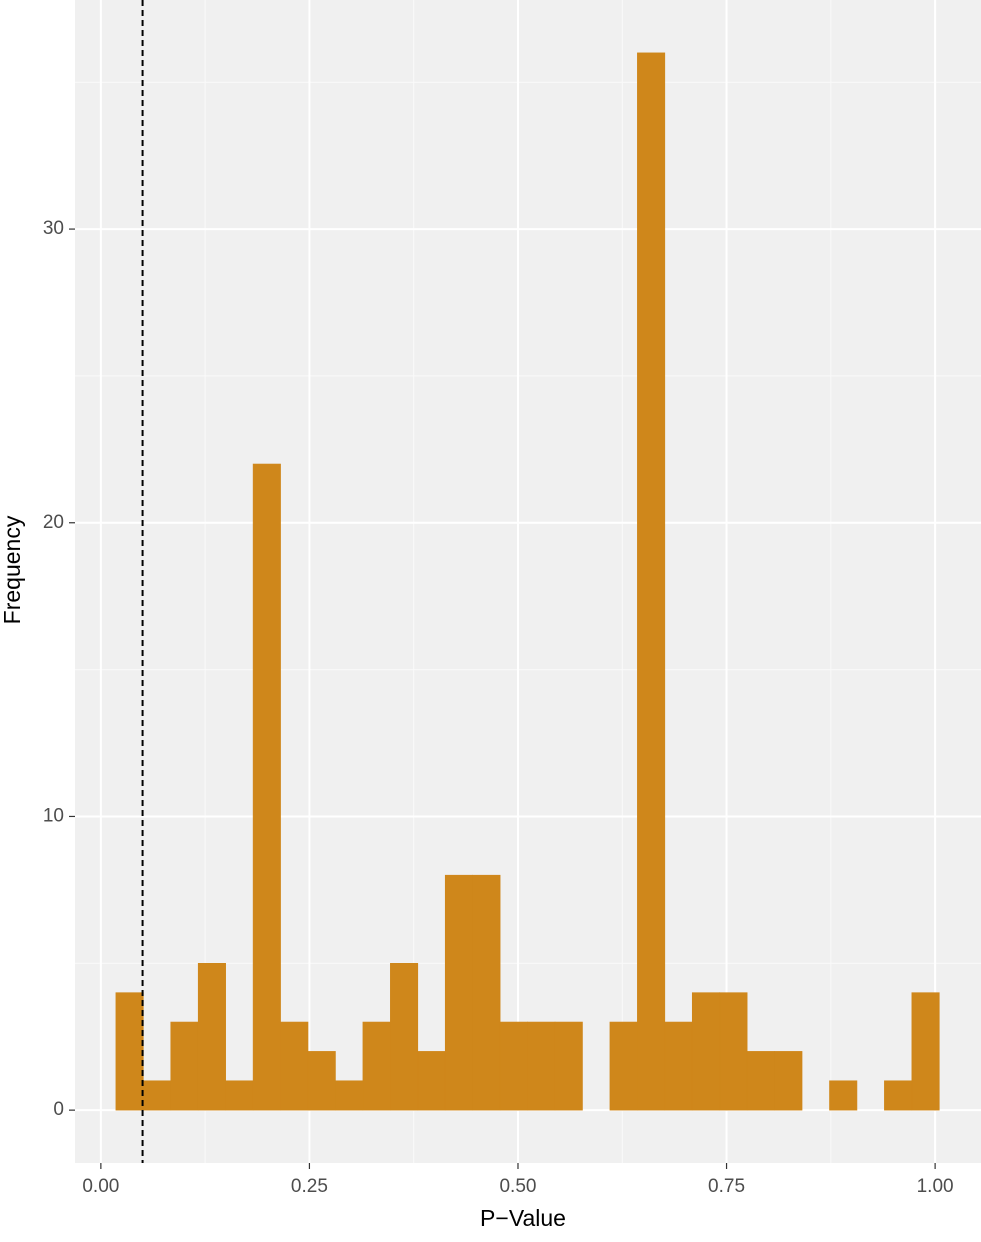  I want to click on y-tick-label: 20, so click(53, 522).